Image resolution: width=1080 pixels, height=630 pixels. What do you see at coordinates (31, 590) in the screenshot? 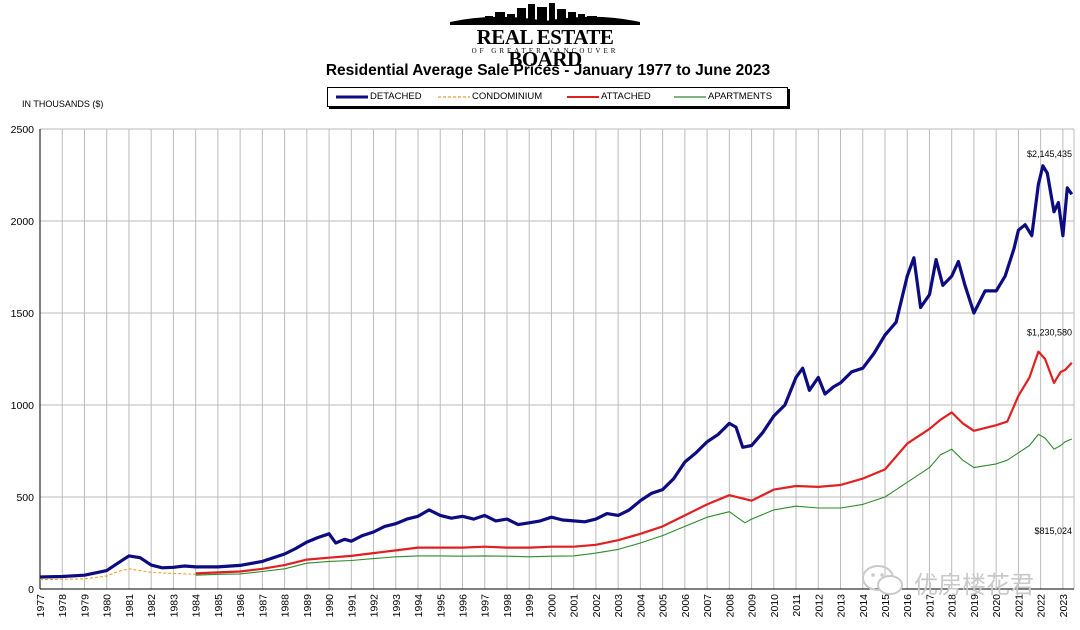
I see `y-tick-label: 0` at bounding box center [31, 590].